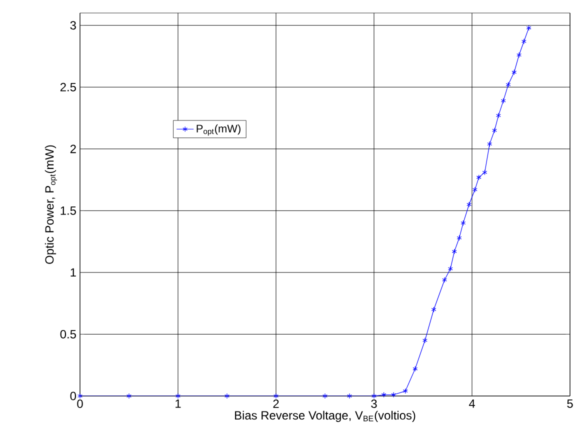  What do you see at coordinates (73, 272) in the screenshot?
I see `y-tick-label: 1` at bounding box center [73, 272].